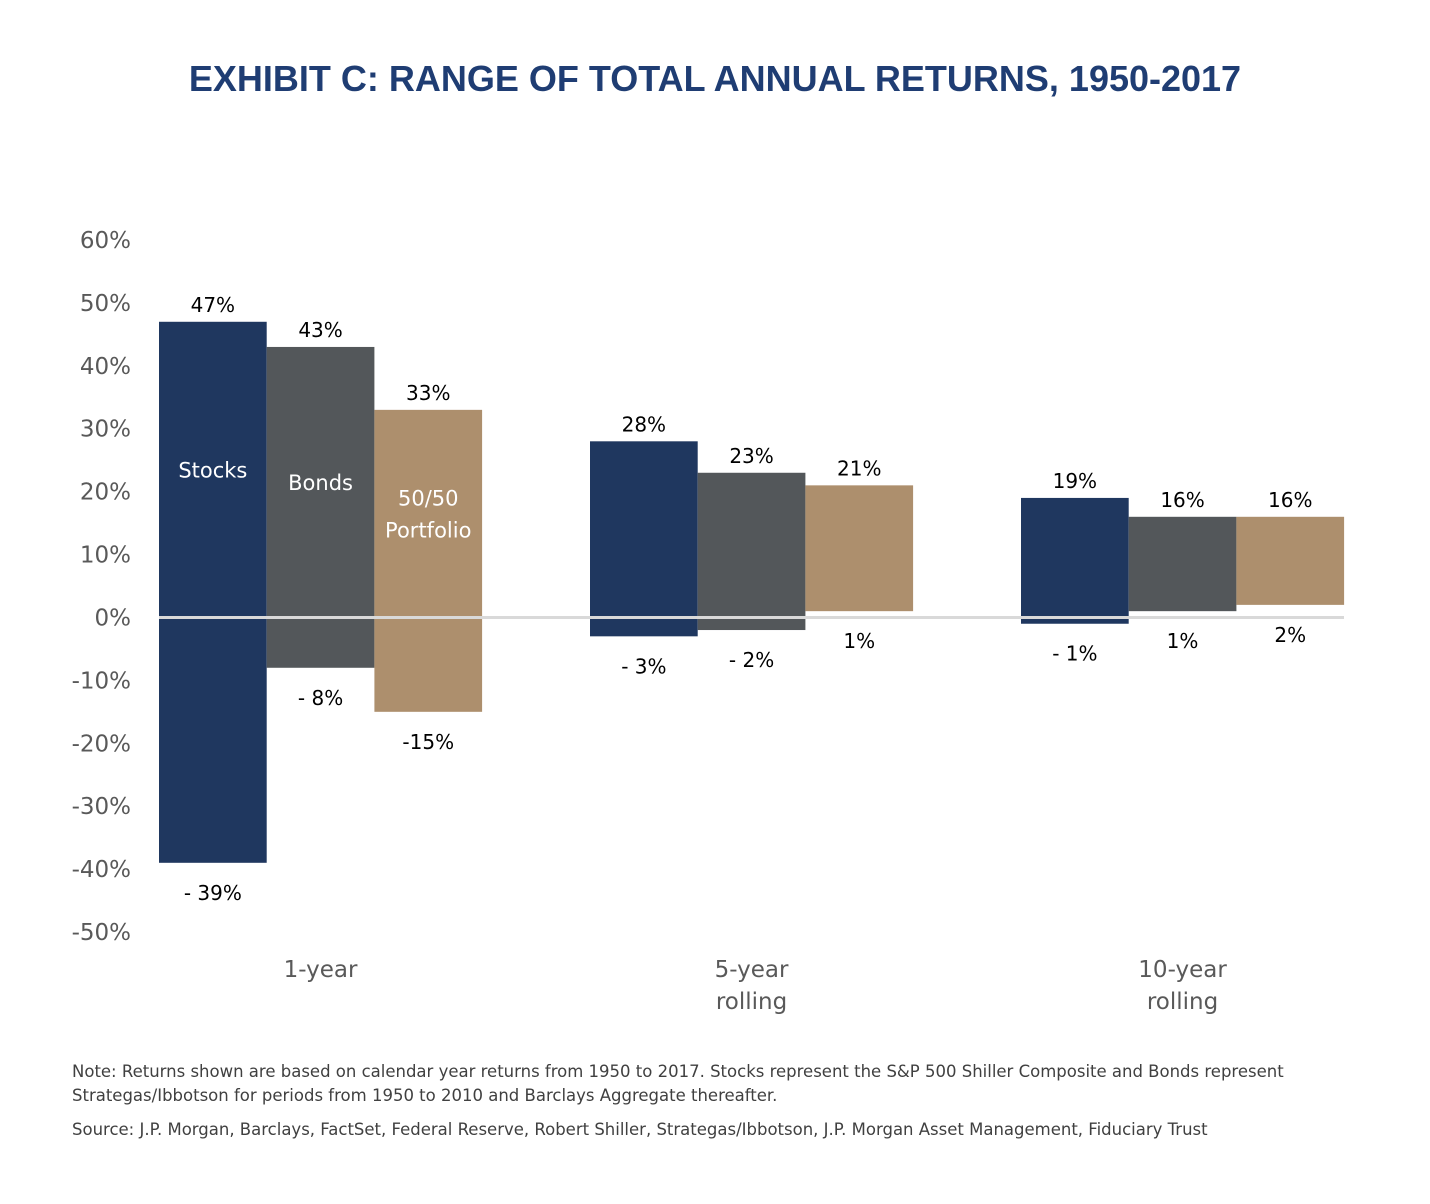 This screenshot has width=1430, height=1204. Describe the element at coordinates (1074, 654) in the screenshot. I see `bar-low-label: - 1%` at that location.